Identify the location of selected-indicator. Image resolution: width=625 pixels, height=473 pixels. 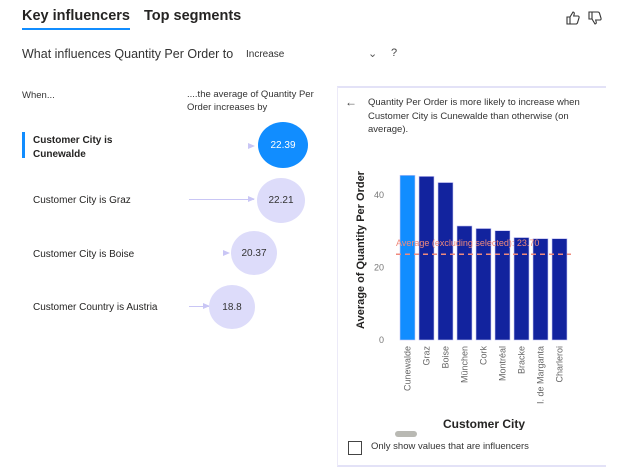
(23, 145).